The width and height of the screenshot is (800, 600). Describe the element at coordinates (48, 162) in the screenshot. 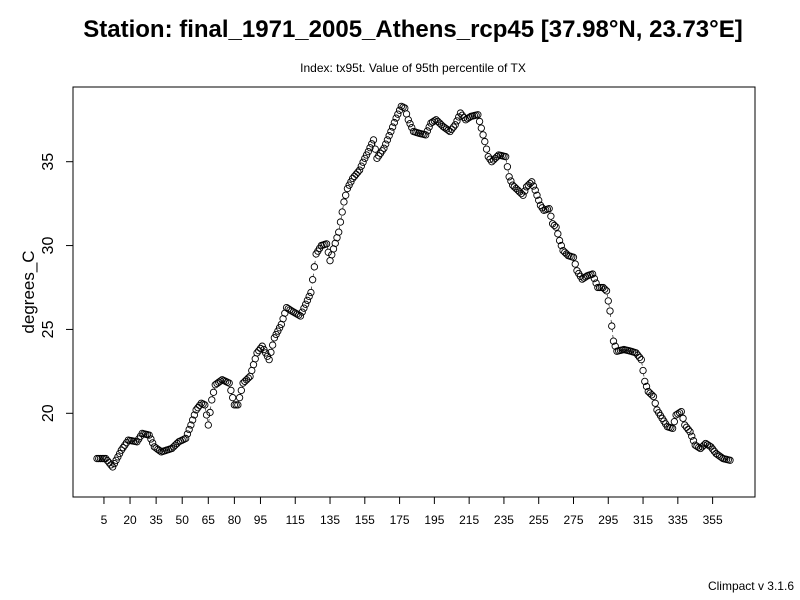

I see `y-tick-label: 35` at that location.